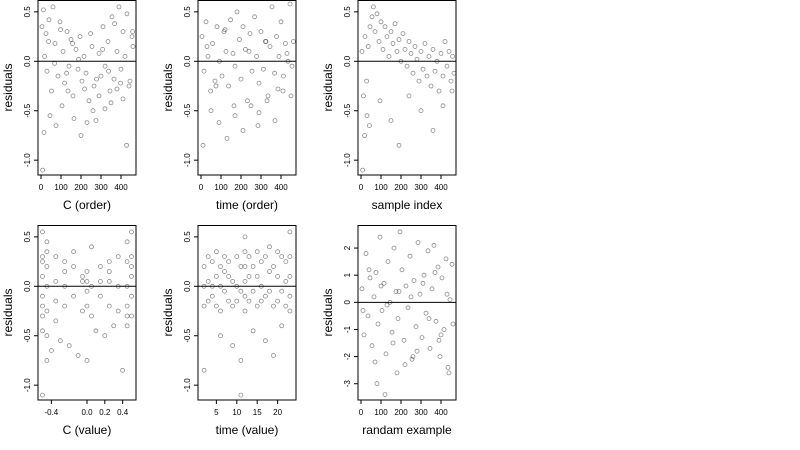 This screenshot has width=800, height=450. Describe the element at coordinates (27, 61) in the screenshot. I see `y-tick-label: 0.0` at that location.